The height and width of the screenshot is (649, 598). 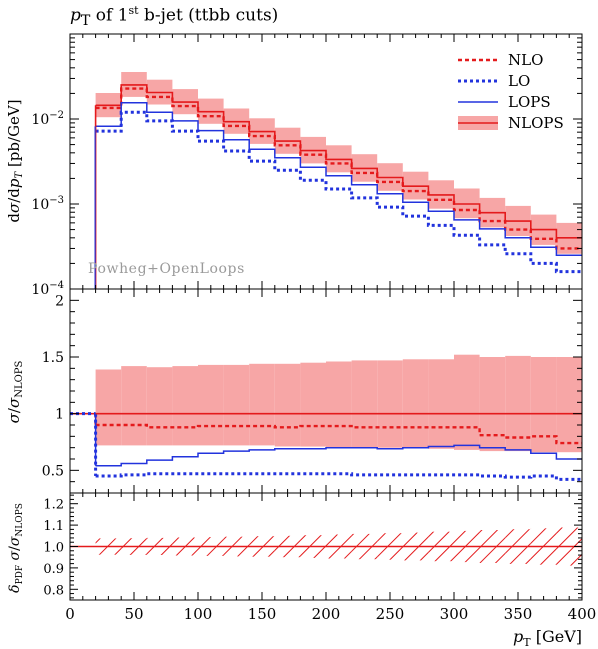 What do you see at coordinates (166, 269) in the screenshot?
I see `watermark: Powheg+OpenLoops` at bounding box center [166, 269].